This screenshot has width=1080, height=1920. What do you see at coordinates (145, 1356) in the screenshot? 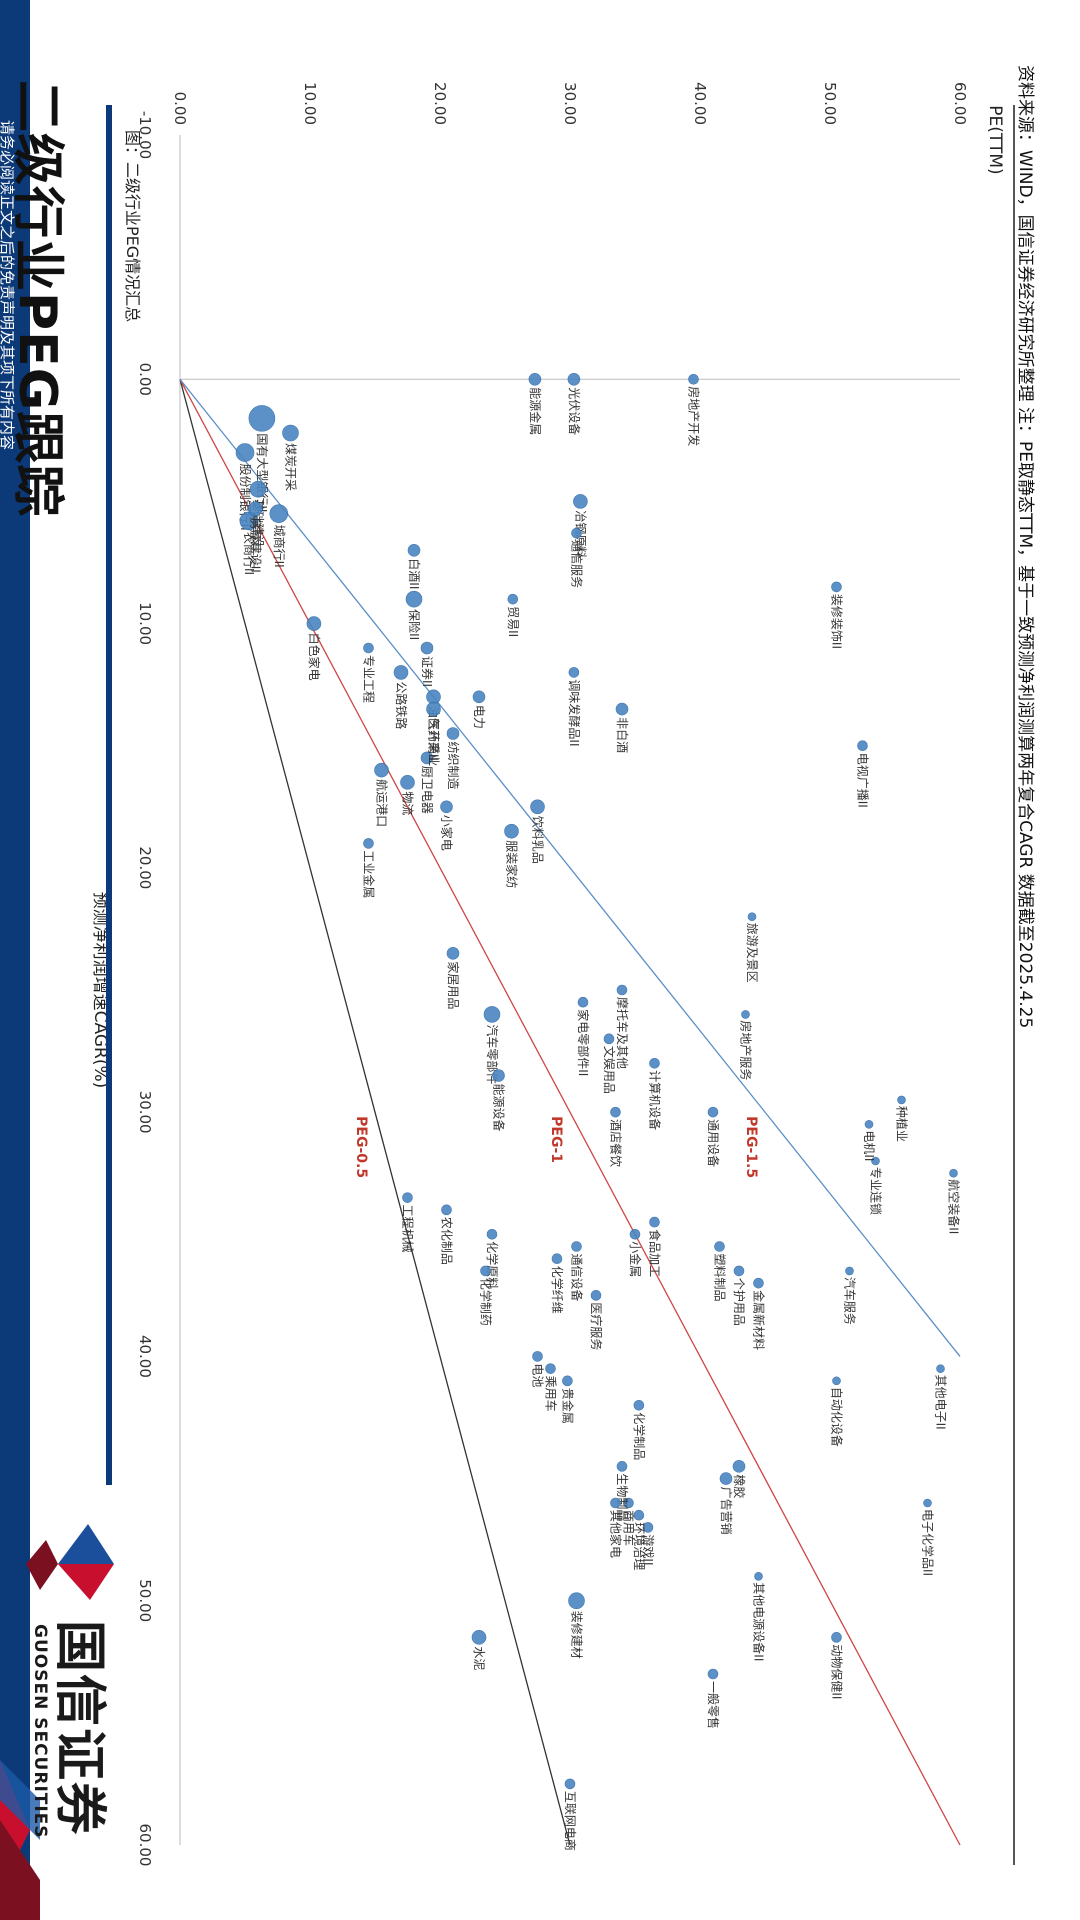
I see `x-tick-label: 40.00` at bounding box center [145, 1356].